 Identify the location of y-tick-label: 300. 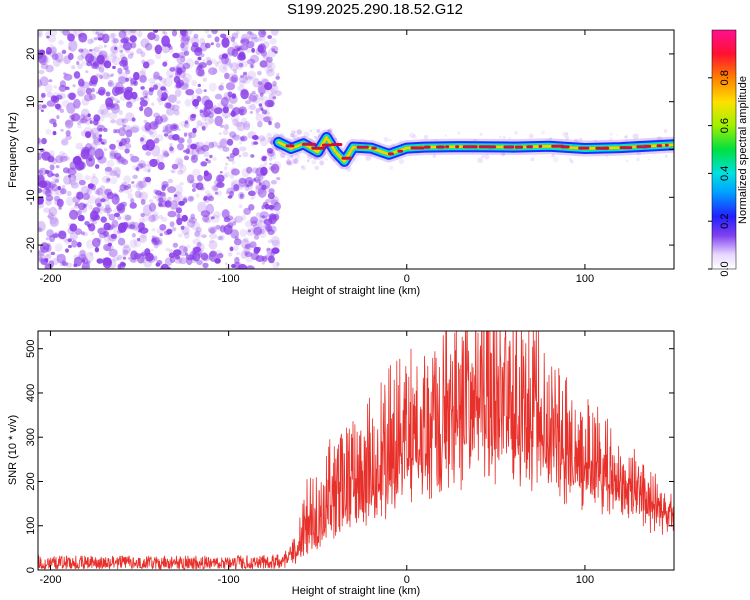
(31, 437).